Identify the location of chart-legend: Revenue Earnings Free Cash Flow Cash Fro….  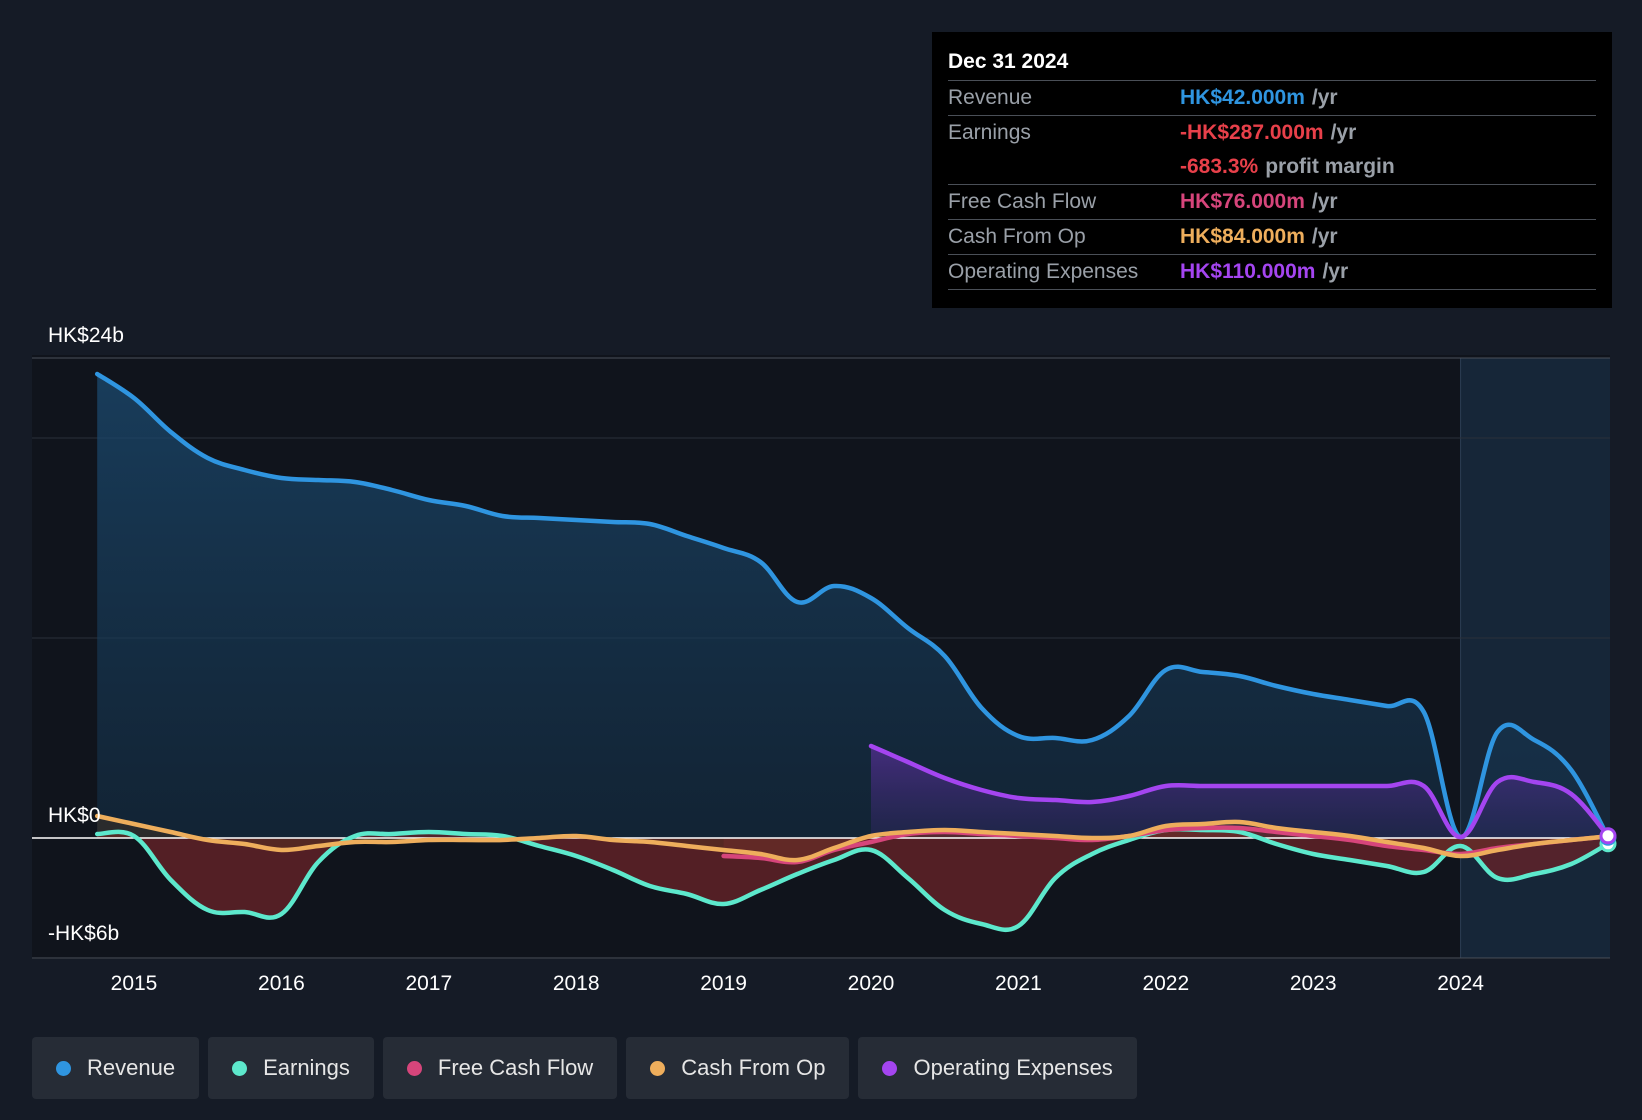
(584, 1068).